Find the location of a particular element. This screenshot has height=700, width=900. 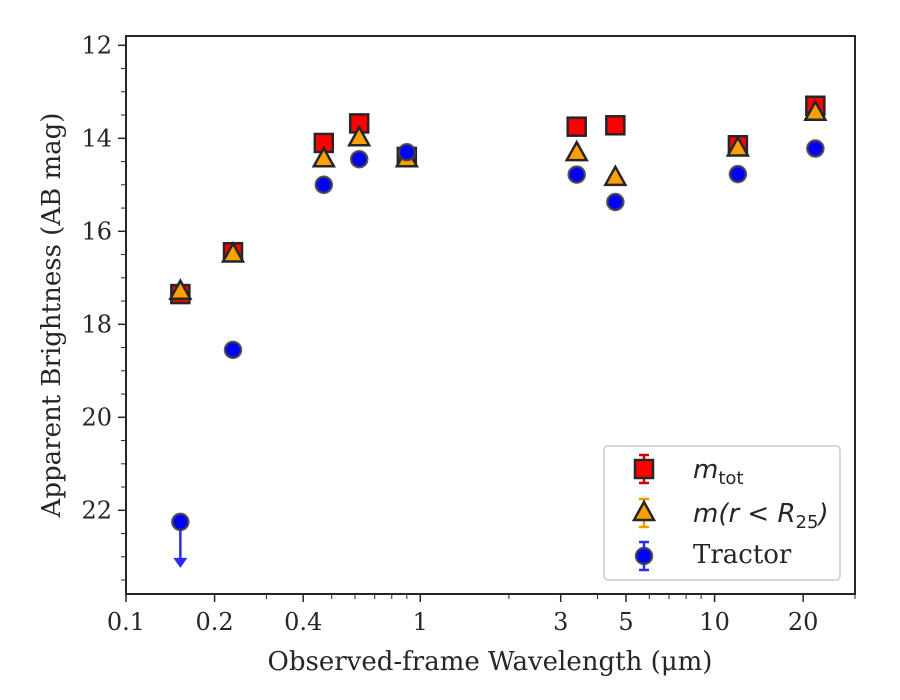

x-tick-label: 10 is located at coordinates (714, 622).